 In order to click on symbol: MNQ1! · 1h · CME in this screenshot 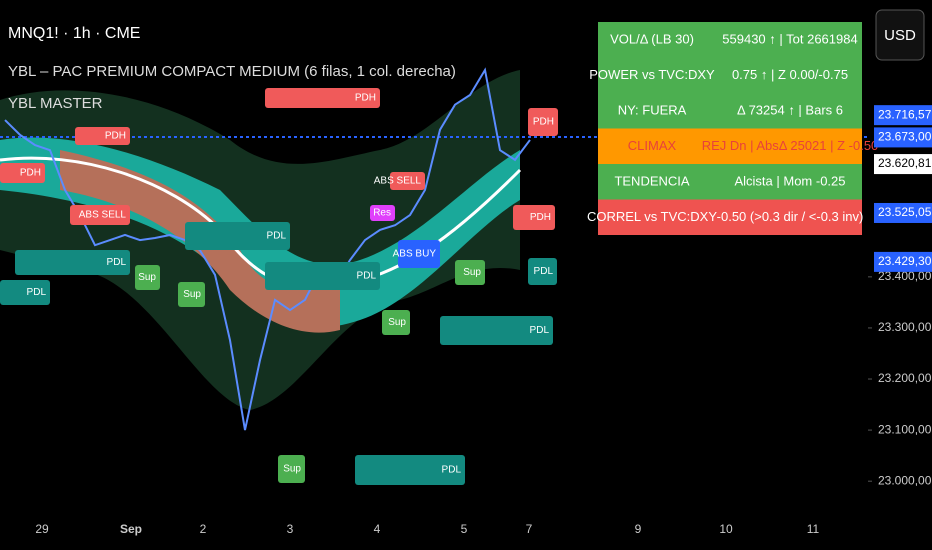, I will do `click(74, 33)`.